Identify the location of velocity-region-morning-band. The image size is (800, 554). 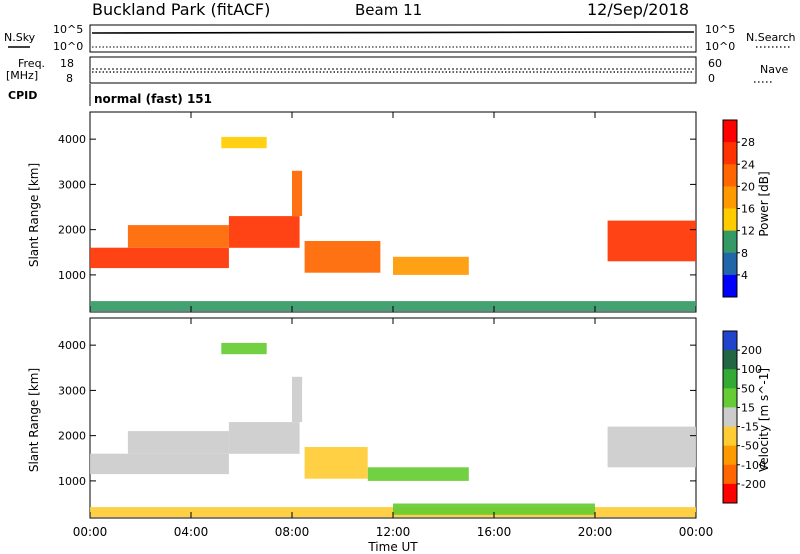
(159, 464).